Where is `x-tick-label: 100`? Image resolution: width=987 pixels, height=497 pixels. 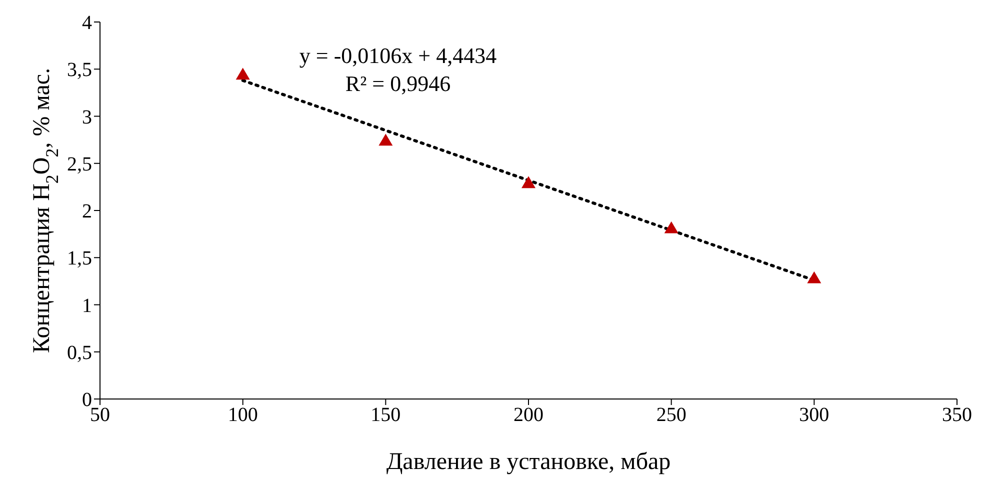
x-tick-label: 100 is located at coordinates (243, 415).